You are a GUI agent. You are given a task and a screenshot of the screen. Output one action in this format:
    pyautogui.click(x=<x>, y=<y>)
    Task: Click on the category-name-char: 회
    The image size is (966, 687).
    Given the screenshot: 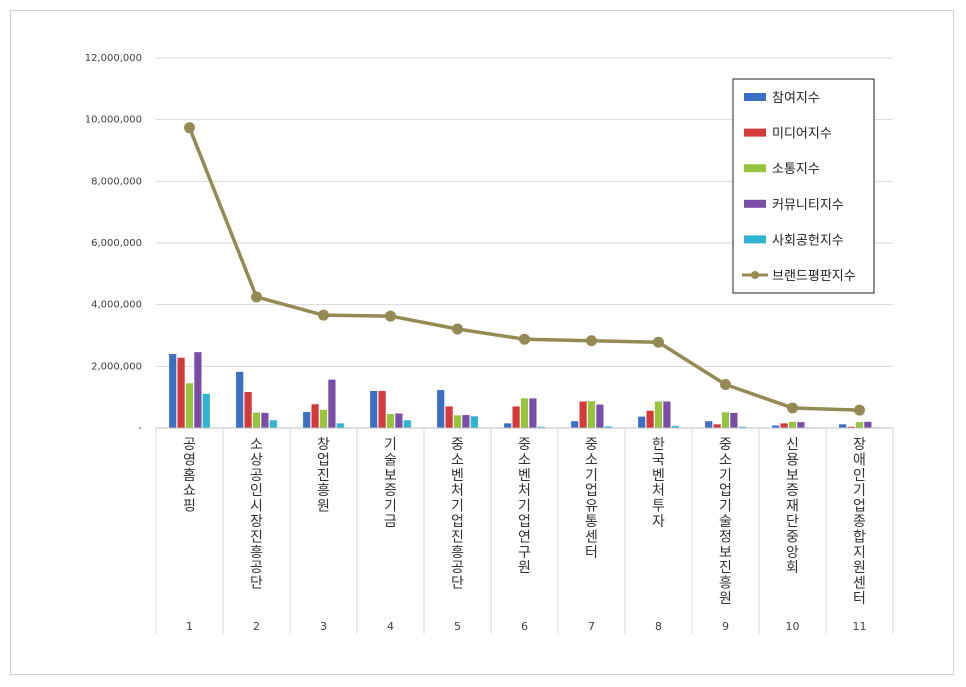 What is the action you would take?
    pyautogui.click(x=792, y=568)
    